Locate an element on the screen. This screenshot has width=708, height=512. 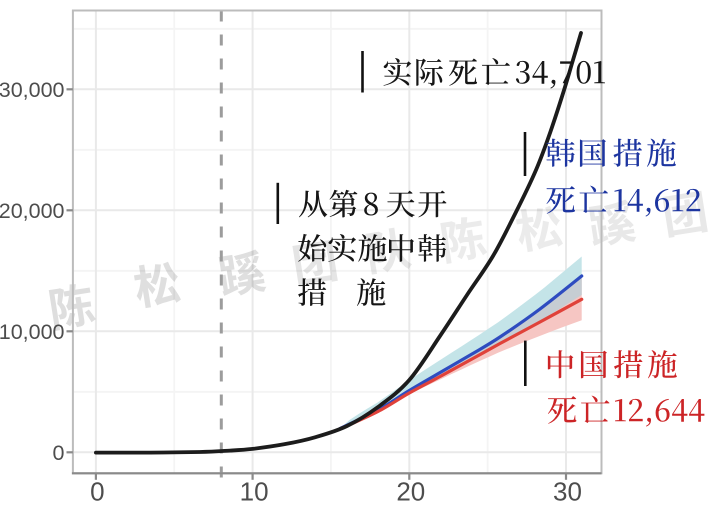
svg-text: 20 is located at coordinates (410, 492).